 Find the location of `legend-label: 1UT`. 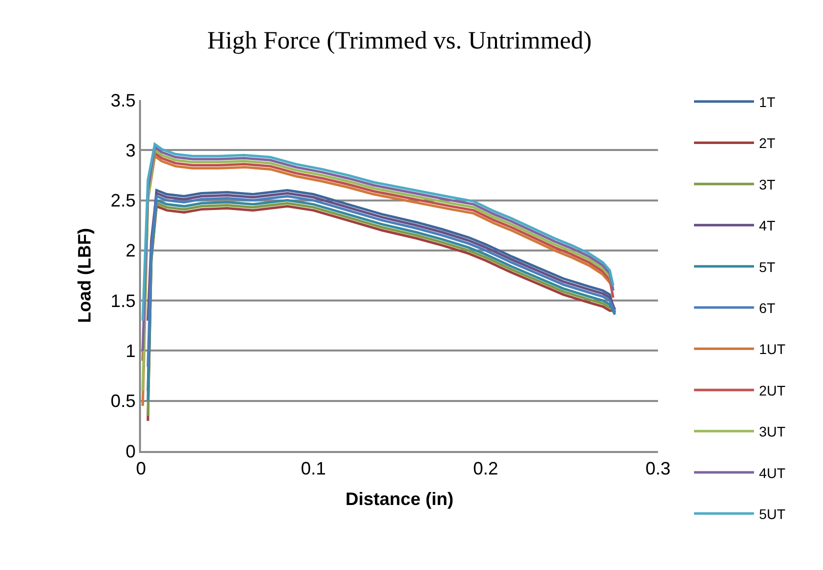

legend-label: 1UT is located at coordinates (772, 349).